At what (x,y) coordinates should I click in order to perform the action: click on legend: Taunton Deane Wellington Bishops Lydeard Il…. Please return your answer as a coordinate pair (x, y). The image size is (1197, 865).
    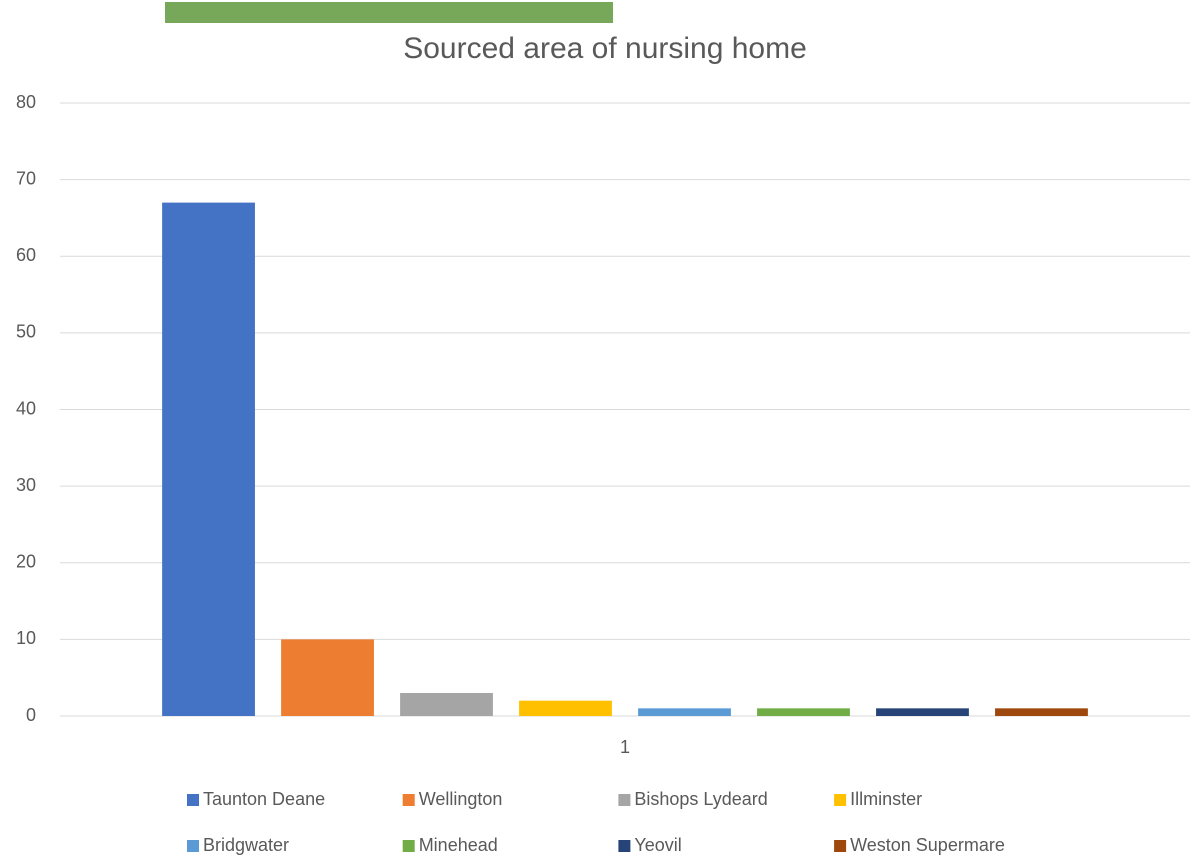
    Looking at the image, I should click on (596, 822).